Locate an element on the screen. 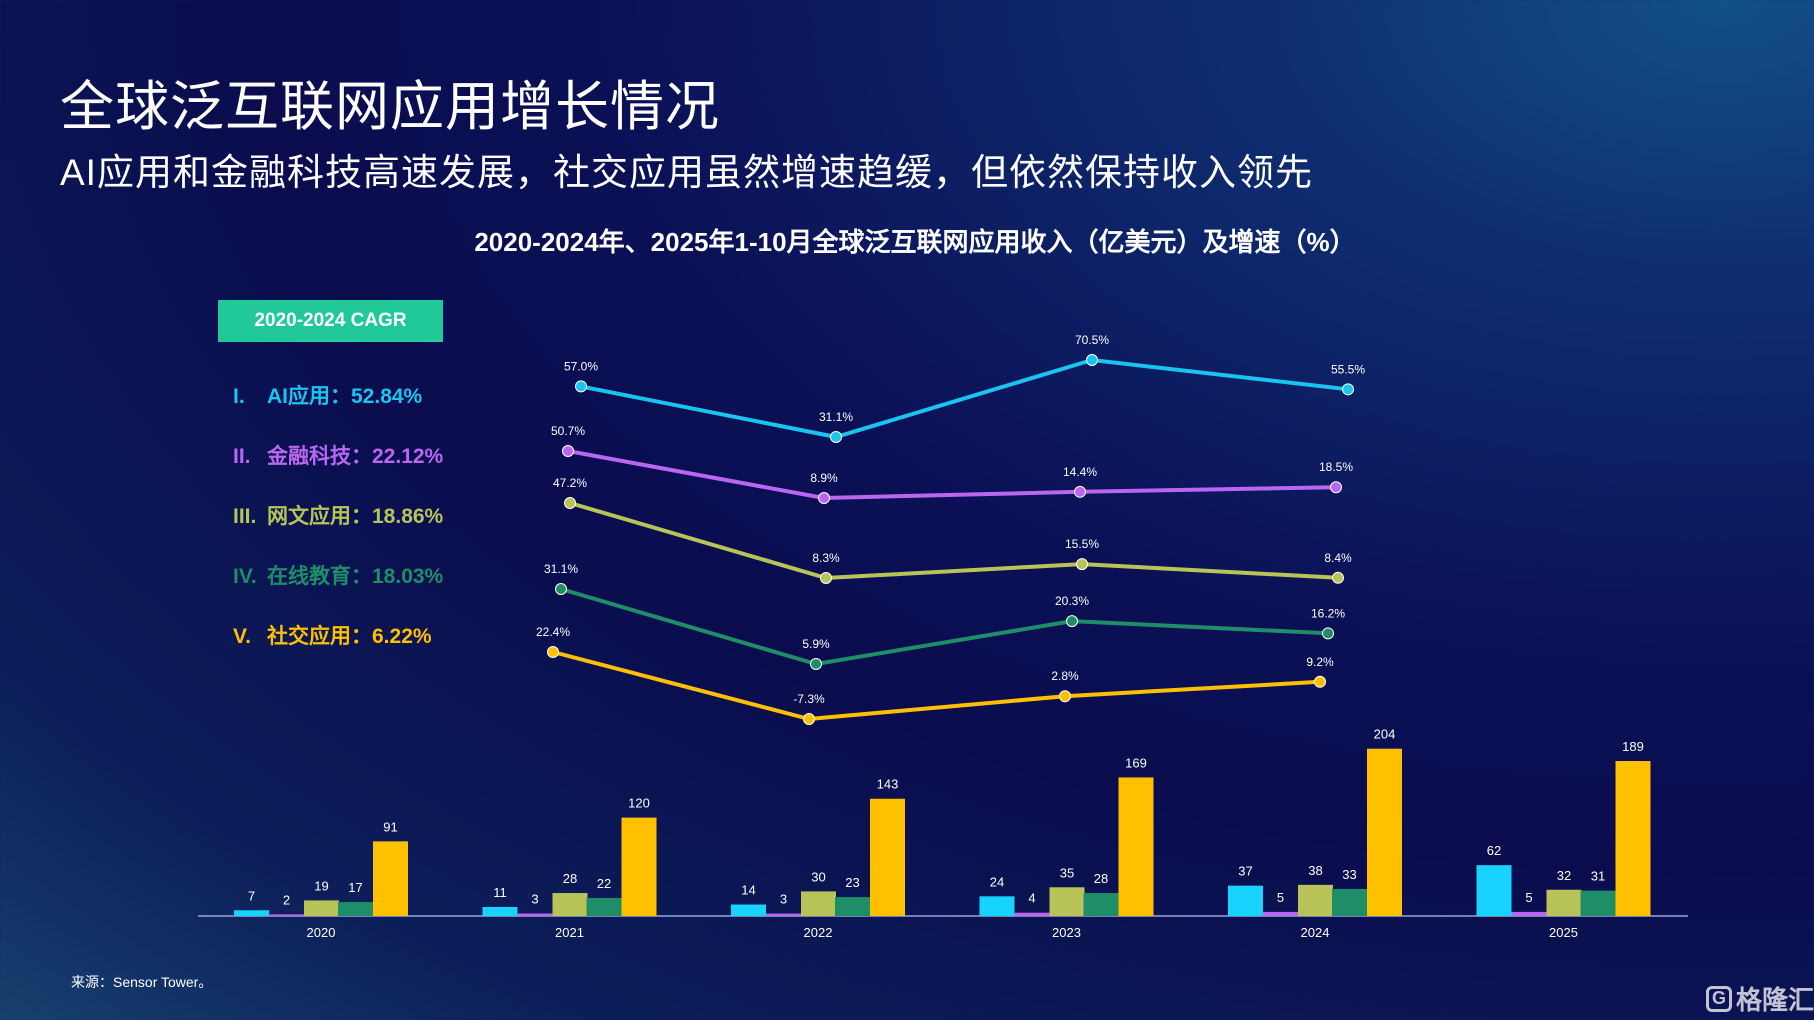  cagr-item-numeral: I. is located at coordinates (239, 396).